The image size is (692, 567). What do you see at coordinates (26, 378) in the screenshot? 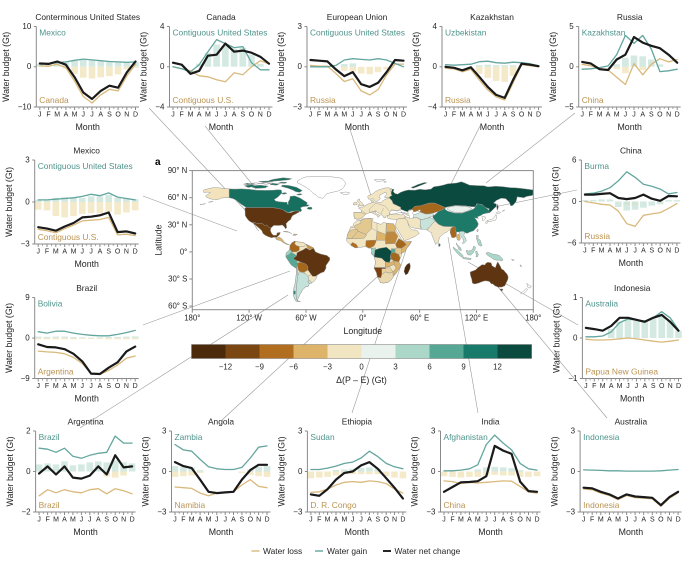
I see `svg-text: −9` at bounding box center [26, 378].